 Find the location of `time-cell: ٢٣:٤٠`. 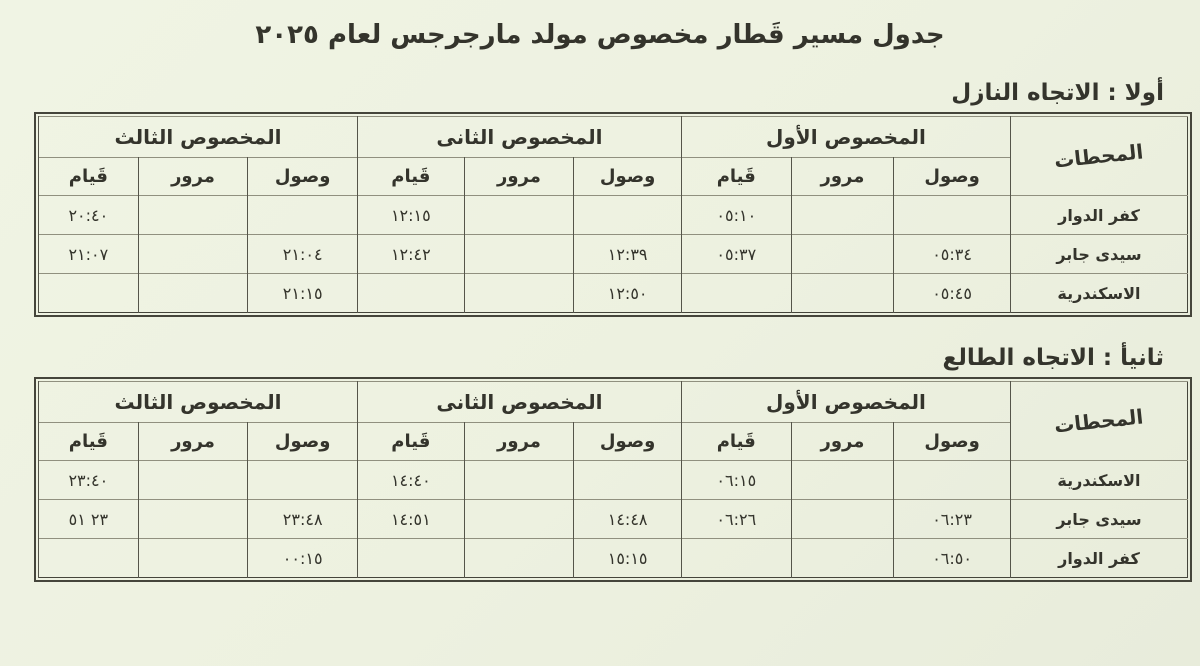

time-cell: ٢٣:٤٠ is located at coordinates (88, 480).